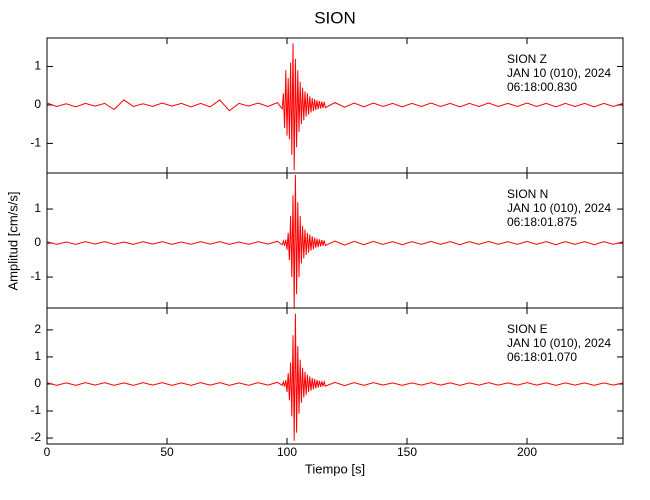  What do you see at coordinates (527, 452) in the screenshot?
I see `x-tick-label: 200` at bounding box center [527, 452].